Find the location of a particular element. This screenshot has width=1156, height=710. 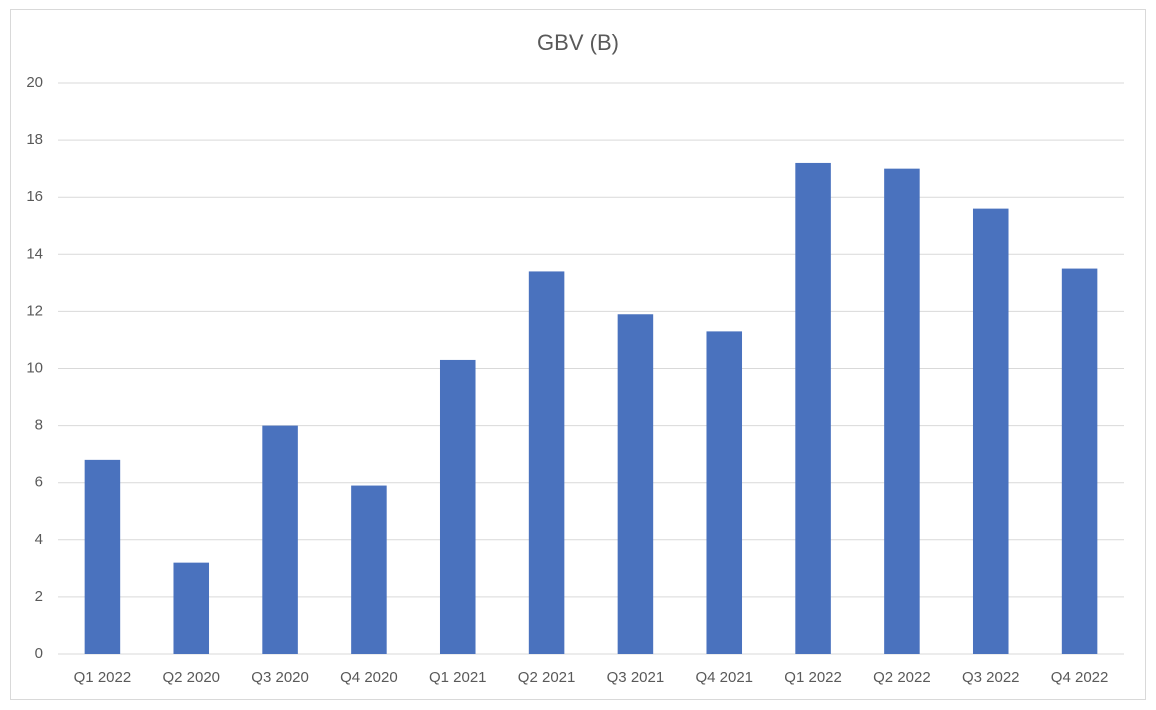

y-tick-label: 18 is located at coordinates (34, 139).